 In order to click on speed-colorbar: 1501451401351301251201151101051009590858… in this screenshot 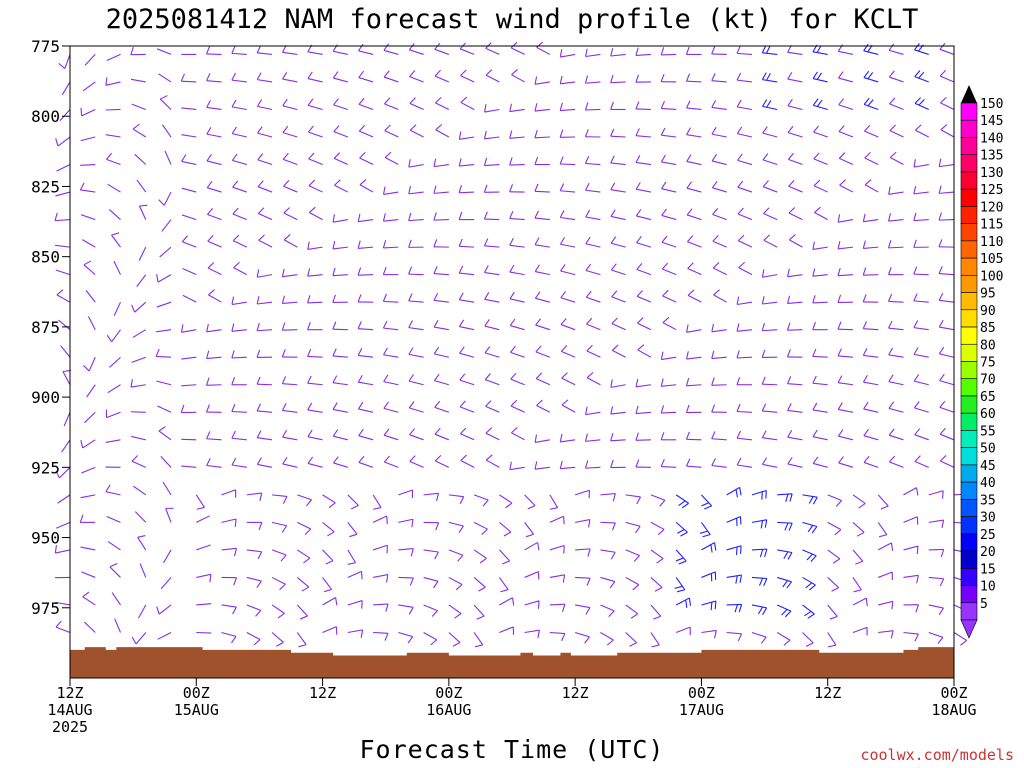, I will do `click(981, 362)`.